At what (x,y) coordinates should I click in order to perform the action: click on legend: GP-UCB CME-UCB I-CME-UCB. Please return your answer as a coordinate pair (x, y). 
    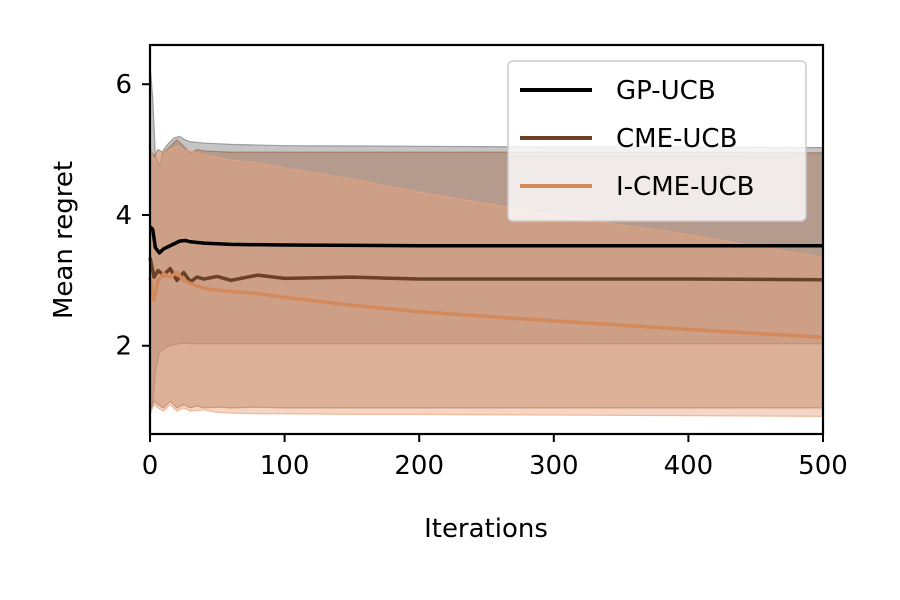
    Looking at the image, I should click on (657, 141).